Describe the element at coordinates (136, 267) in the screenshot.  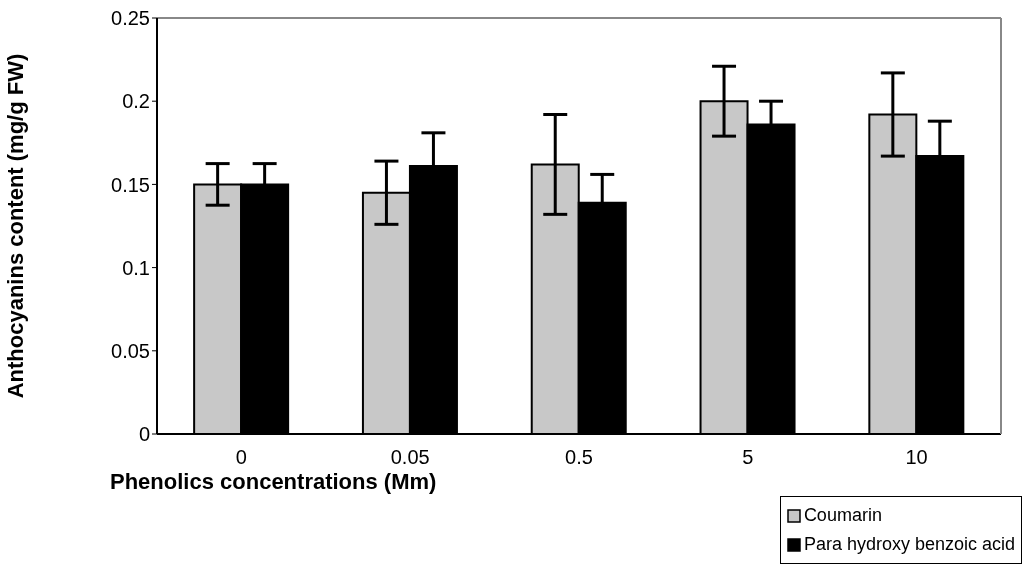
I see `y-tick-label: 0.1` at that location.